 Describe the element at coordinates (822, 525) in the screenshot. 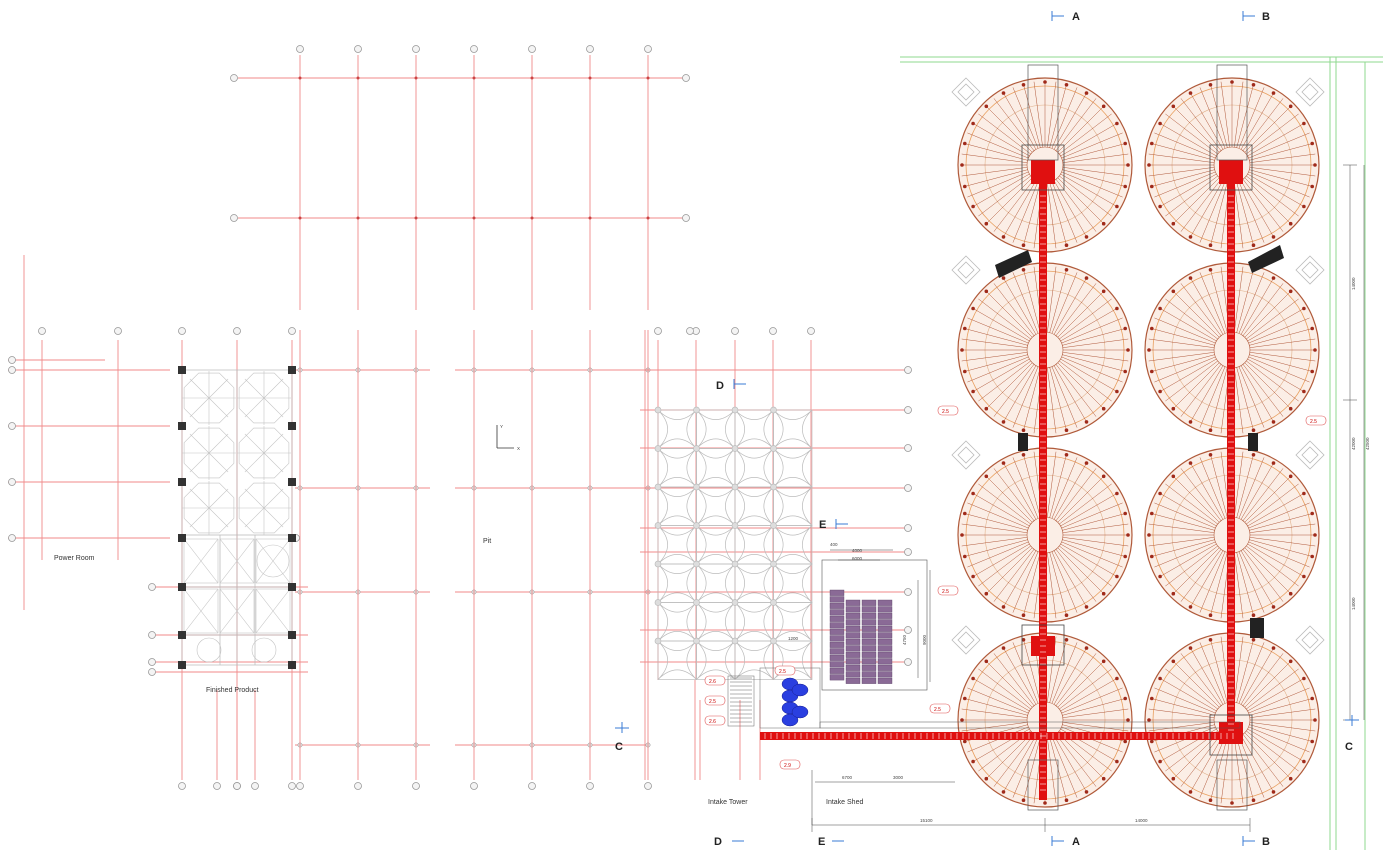

I see `section-e-top: E` at that location.